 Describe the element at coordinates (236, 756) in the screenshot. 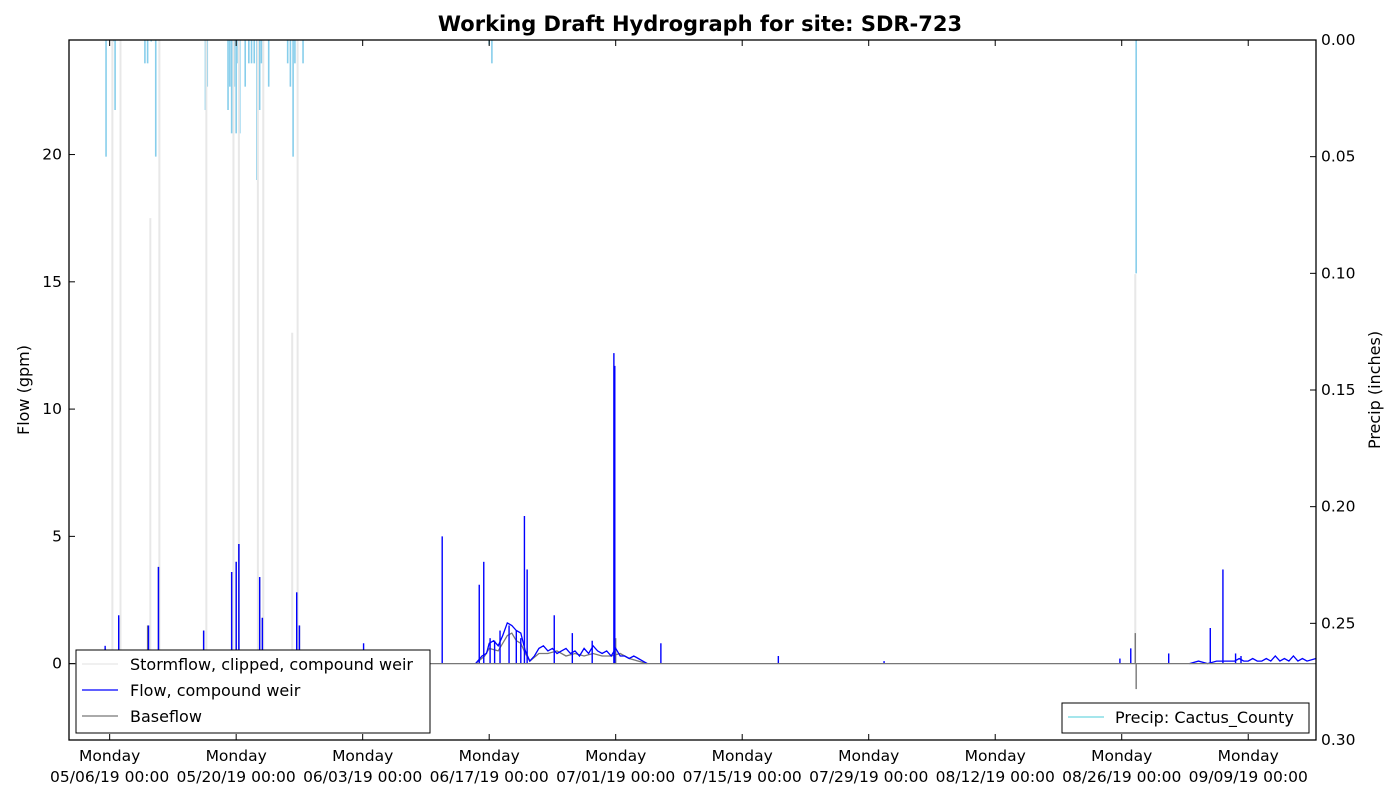

I see `x-tick-label-day-1: Monday` at that location.